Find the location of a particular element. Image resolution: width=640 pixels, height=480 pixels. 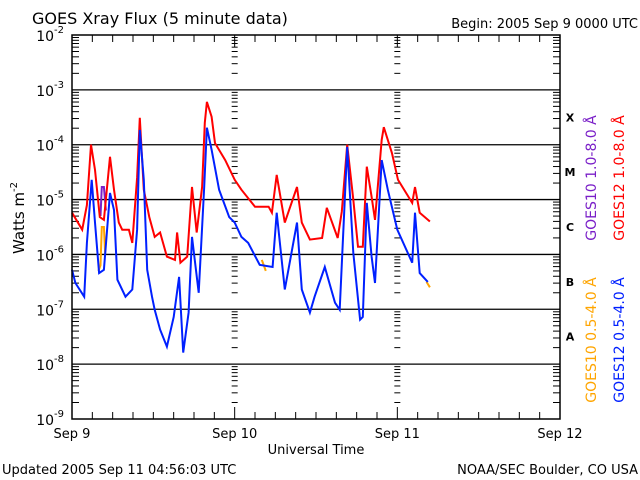

y-tick-label: 10⁻⁷ is located at coordinates (50, 309).